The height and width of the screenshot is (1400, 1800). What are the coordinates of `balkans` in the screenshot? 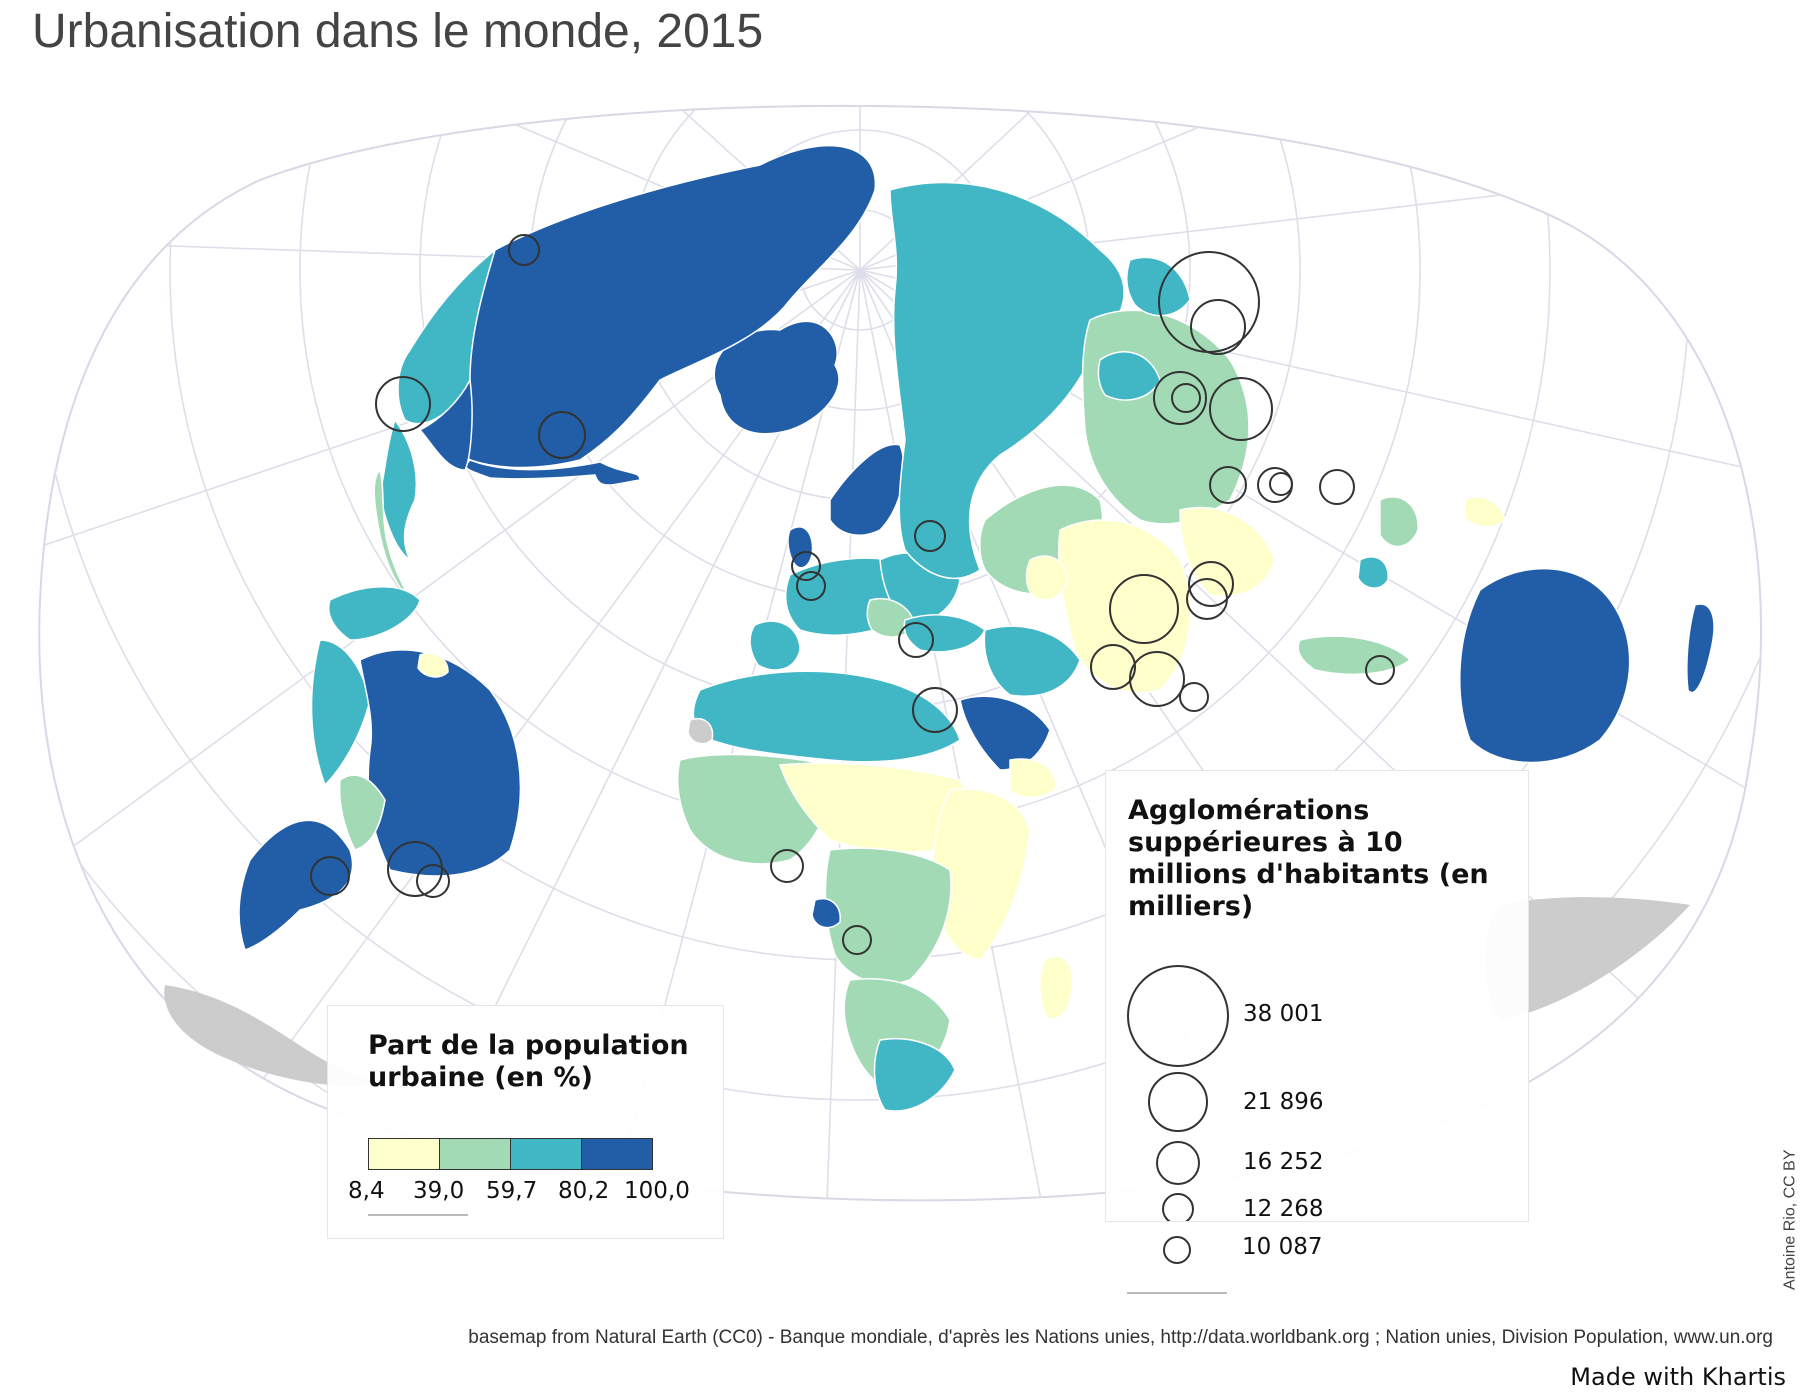 It's located at (891, 618).